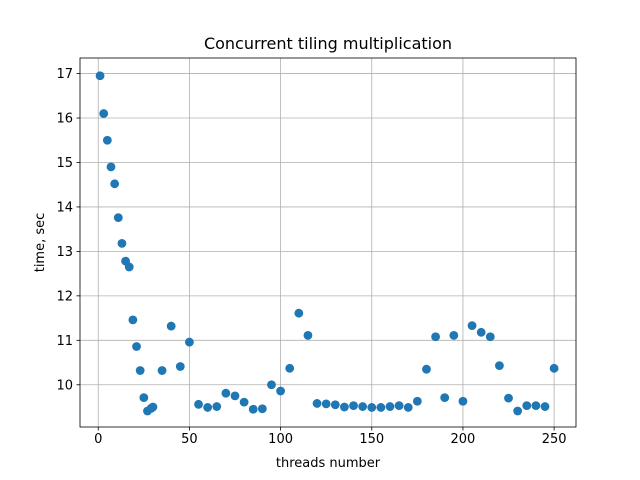  Describe the element at coordinates (554, 439) in the screenshot. I see `x-tick-label: 250` at that location.